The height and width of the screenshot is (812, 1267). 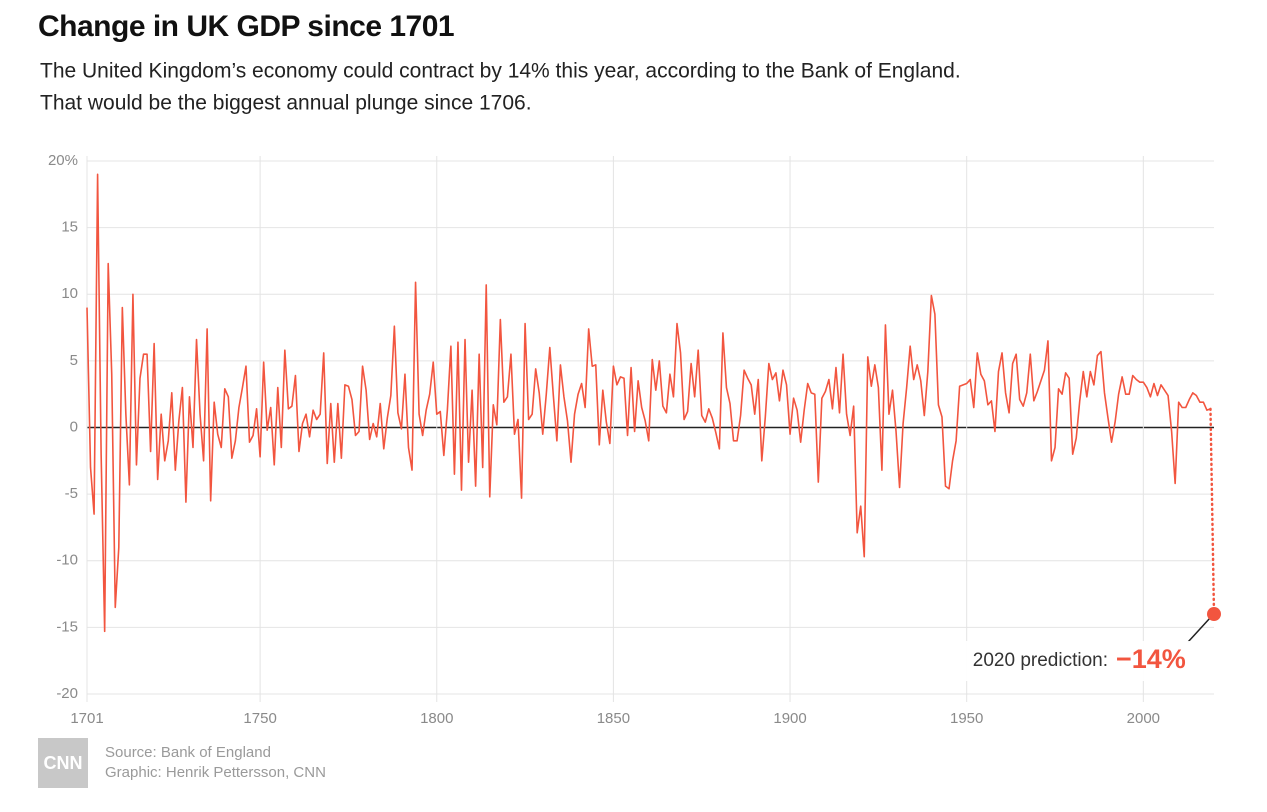 I want to click on x-tick-label: 1750, so click(x=259, y=718).